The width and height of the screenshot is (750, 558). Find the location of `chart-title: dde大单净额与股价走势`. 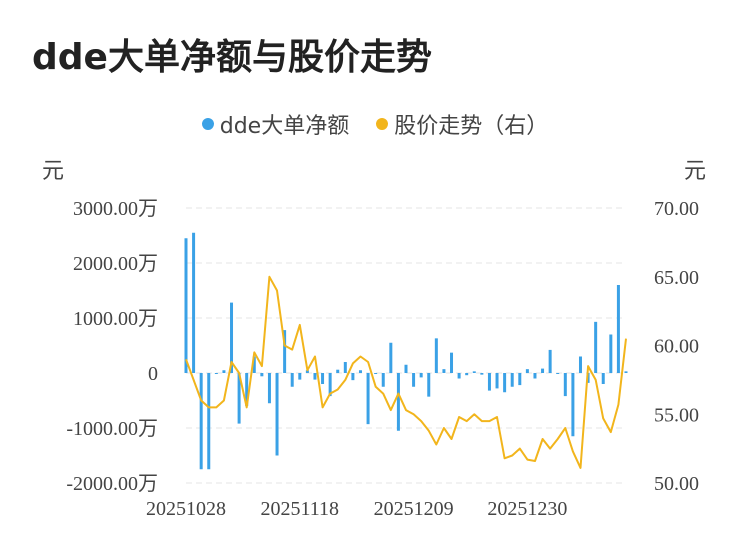

chart-title: dde大单净额与股价走势 is located at coordinates (232, 57).